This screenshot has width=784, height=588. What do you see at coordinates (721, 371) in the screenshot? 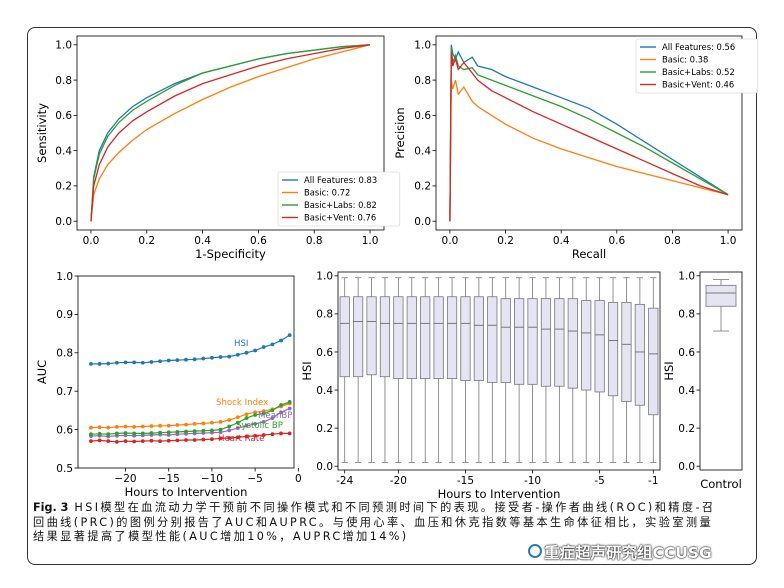
I see `control-axes-frame` at bounding box center [721, 371].